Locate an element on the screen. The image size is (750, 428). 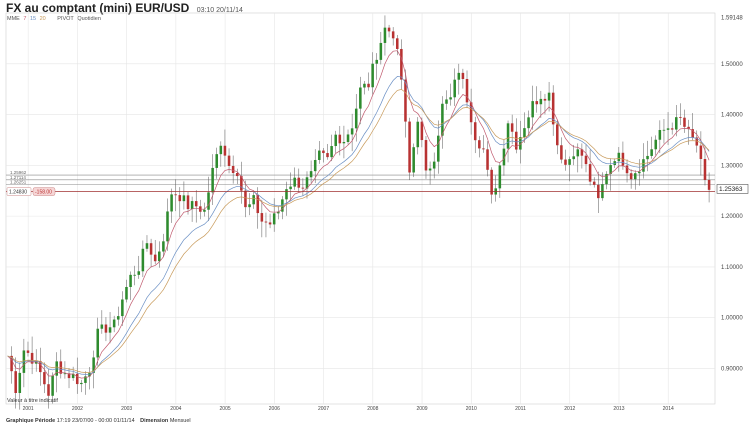
dimension-label: Dimension is located at coordinates (154, 421).